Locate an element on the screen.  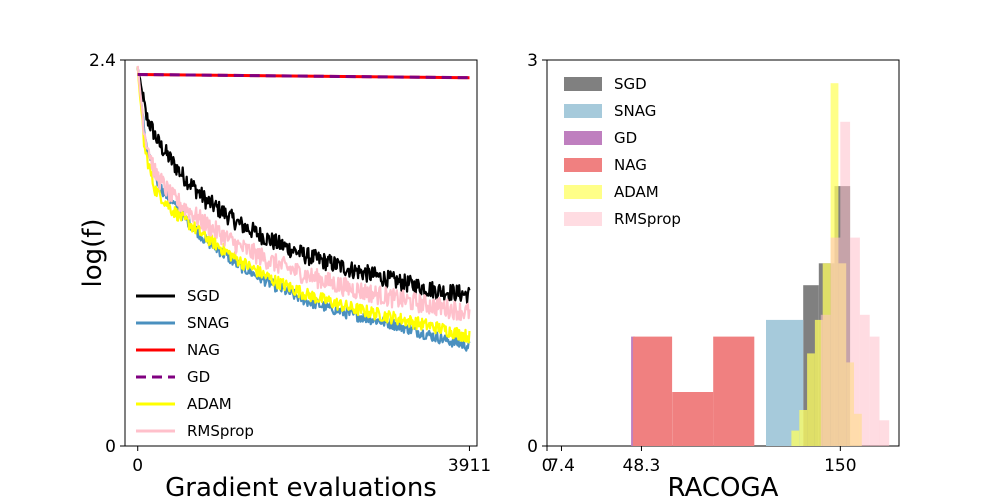
legend-swatch-gd is located at coordinates (583, 138).